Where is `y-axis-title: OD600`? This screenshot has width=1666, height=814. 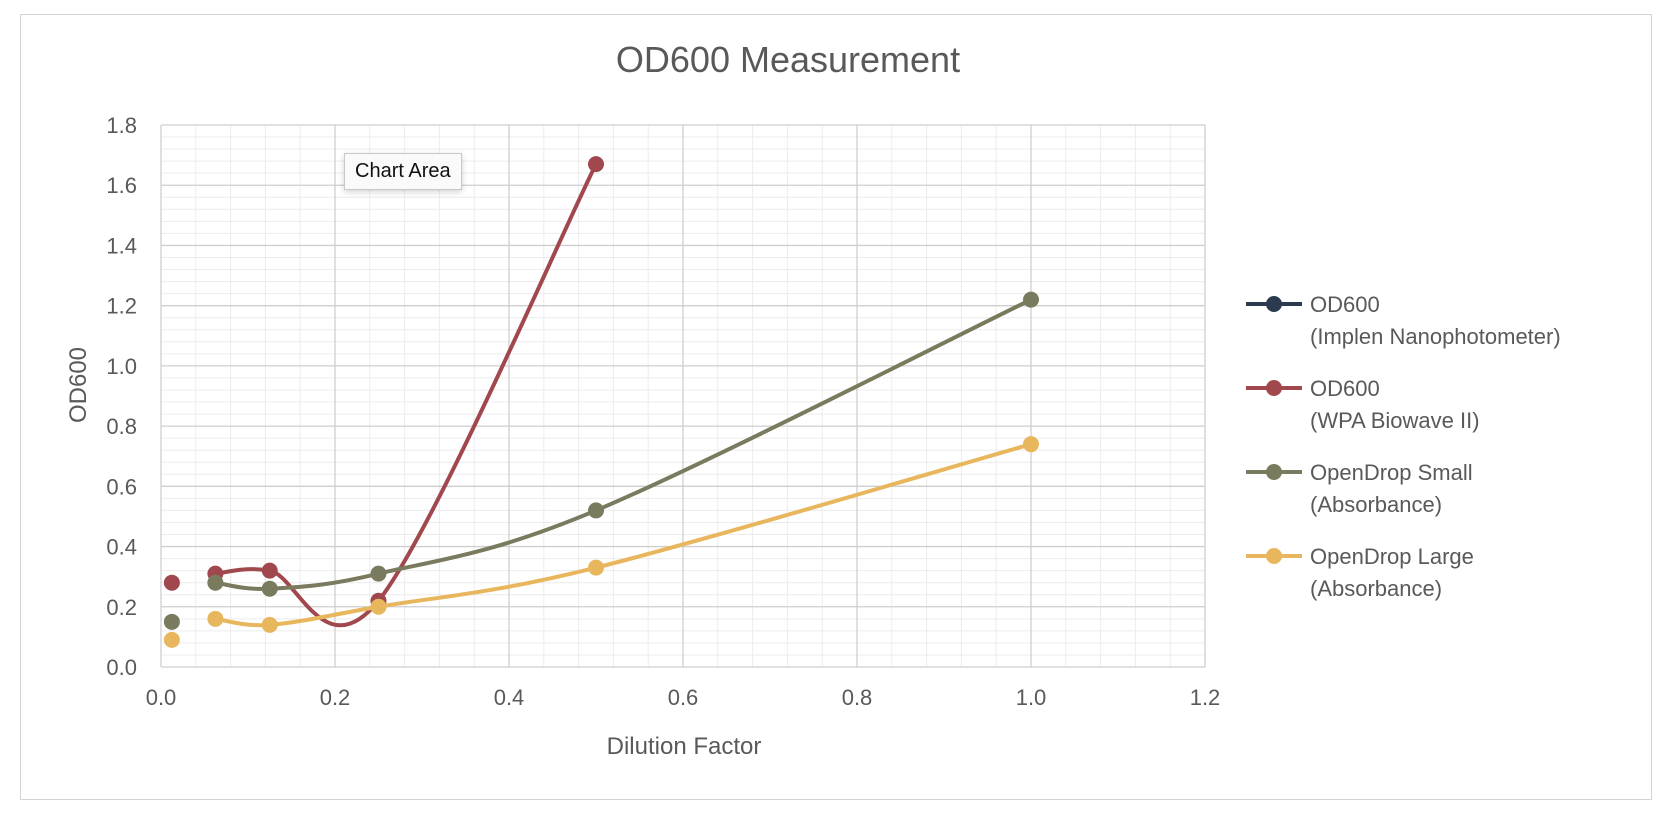
y-axis-title: OD600 is located at coordinates (78, 385).